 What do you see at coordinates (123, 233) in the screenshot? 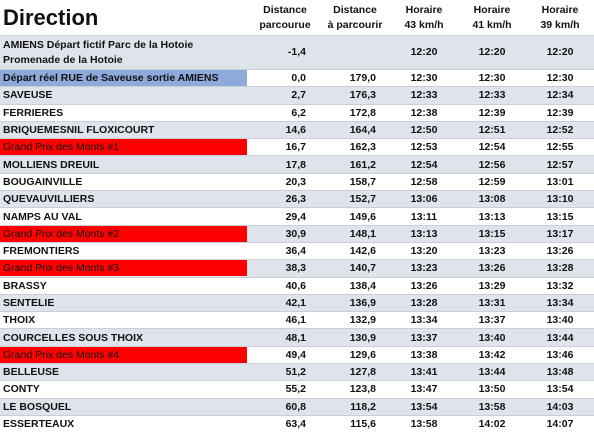
I see `place-name: Grand Prix des Monts #2` at bounding box center [123, 233].